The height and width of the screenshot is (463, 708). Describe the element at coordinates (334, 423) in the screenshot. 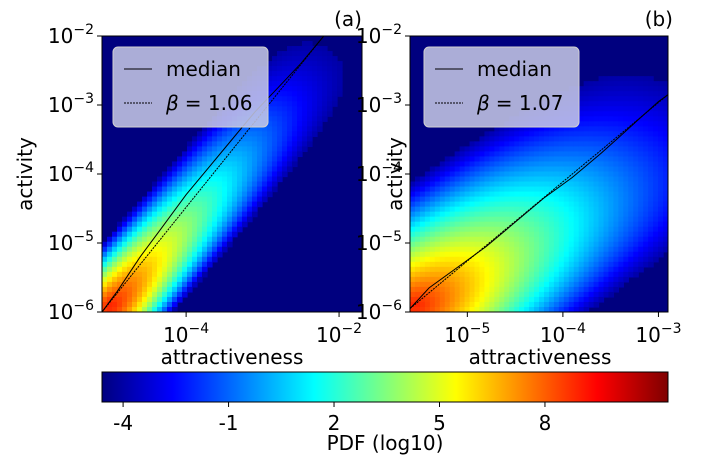

I see `colorbar-tick-label-2: 2` at that location.